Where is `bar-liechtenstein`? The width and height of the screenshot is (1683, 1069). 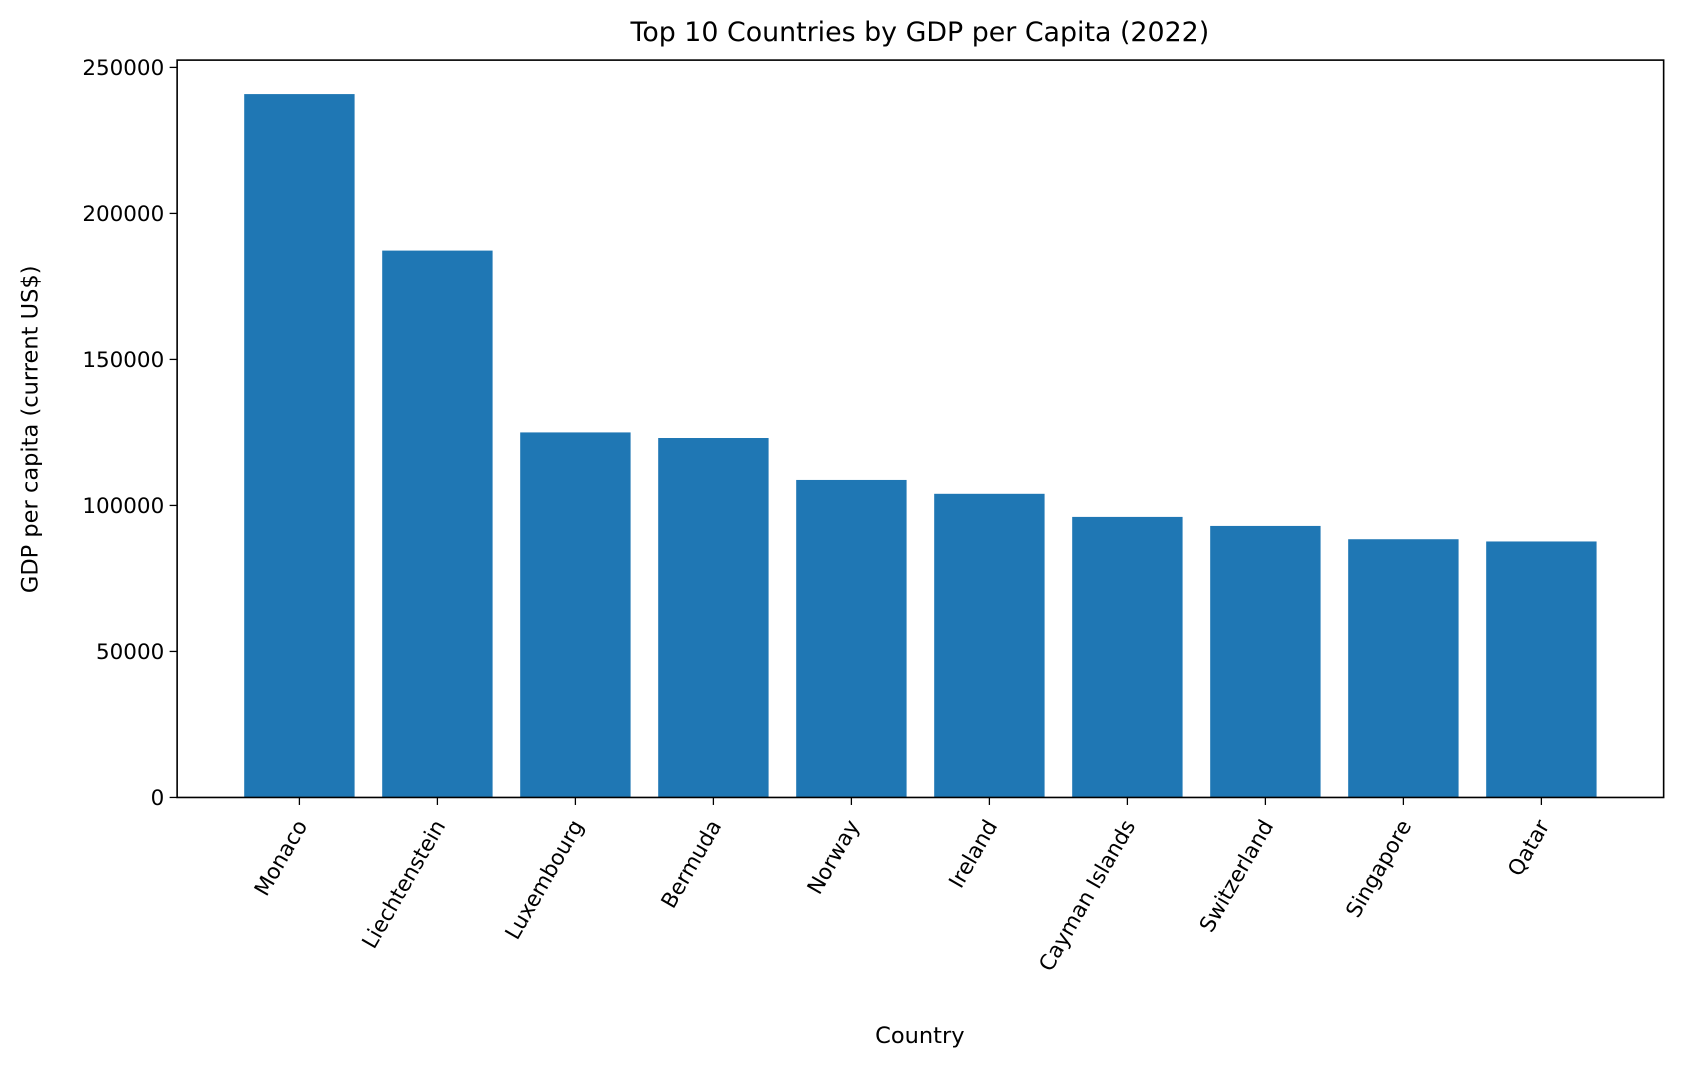
bar-liechtenstein is located at coordinates (437, 524).